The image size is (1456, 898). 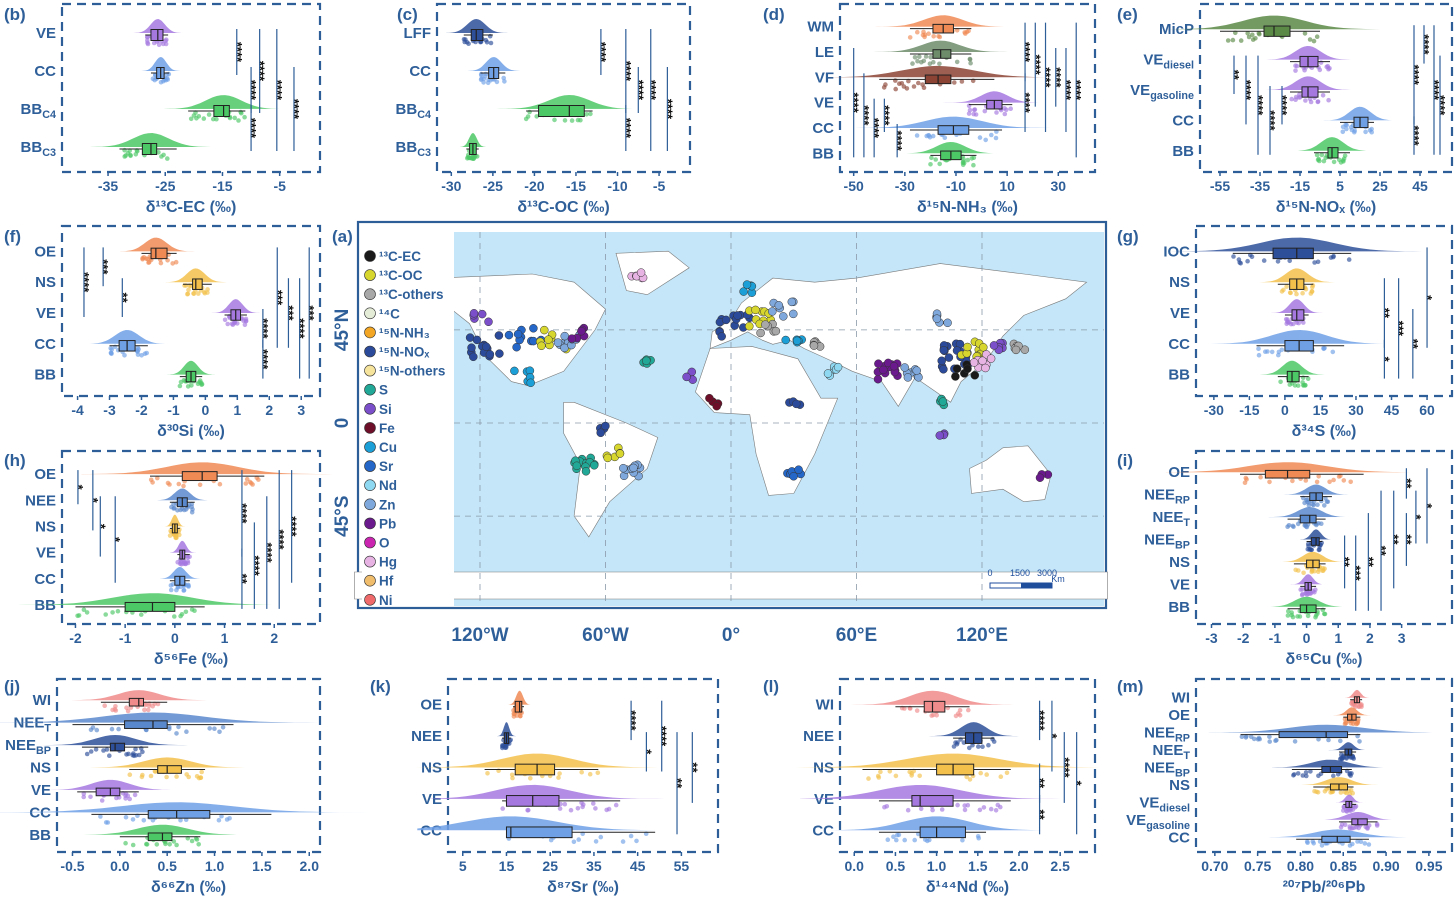 What do you see at coordinates (475, 704) in the screenshot?
I see `group-0: OE` at bounding box center [475, 704].